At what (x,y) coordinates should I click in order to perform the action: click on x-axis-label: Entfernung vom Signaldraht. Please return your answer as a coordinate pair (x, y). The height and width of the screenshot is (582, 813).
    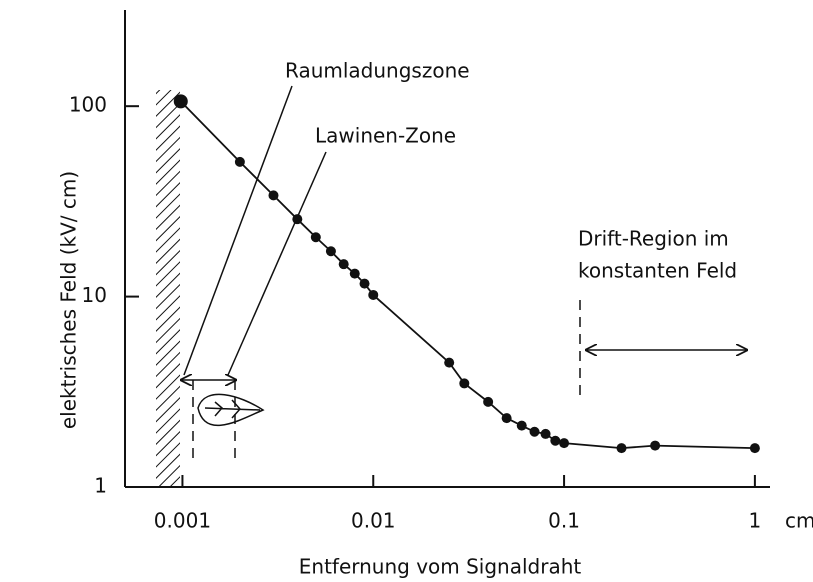
    Looking at the image, I should click on (440, 567).